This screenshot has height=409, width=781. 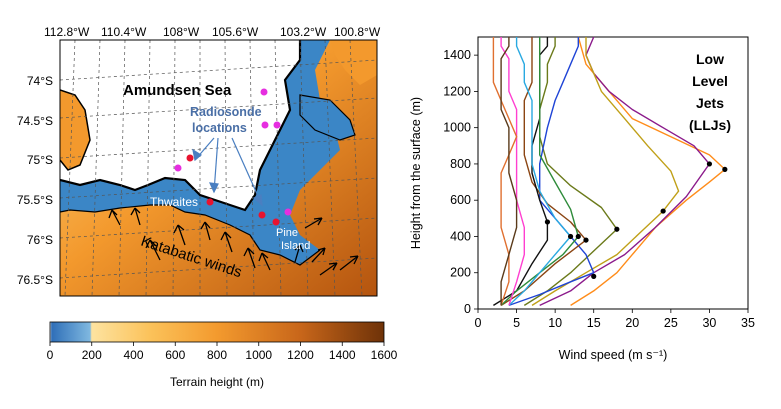 What do you see at coordinates (35, 200) in the screenshot?
I see `lat-label: 75.5°S` at bounding box center [35, 200].